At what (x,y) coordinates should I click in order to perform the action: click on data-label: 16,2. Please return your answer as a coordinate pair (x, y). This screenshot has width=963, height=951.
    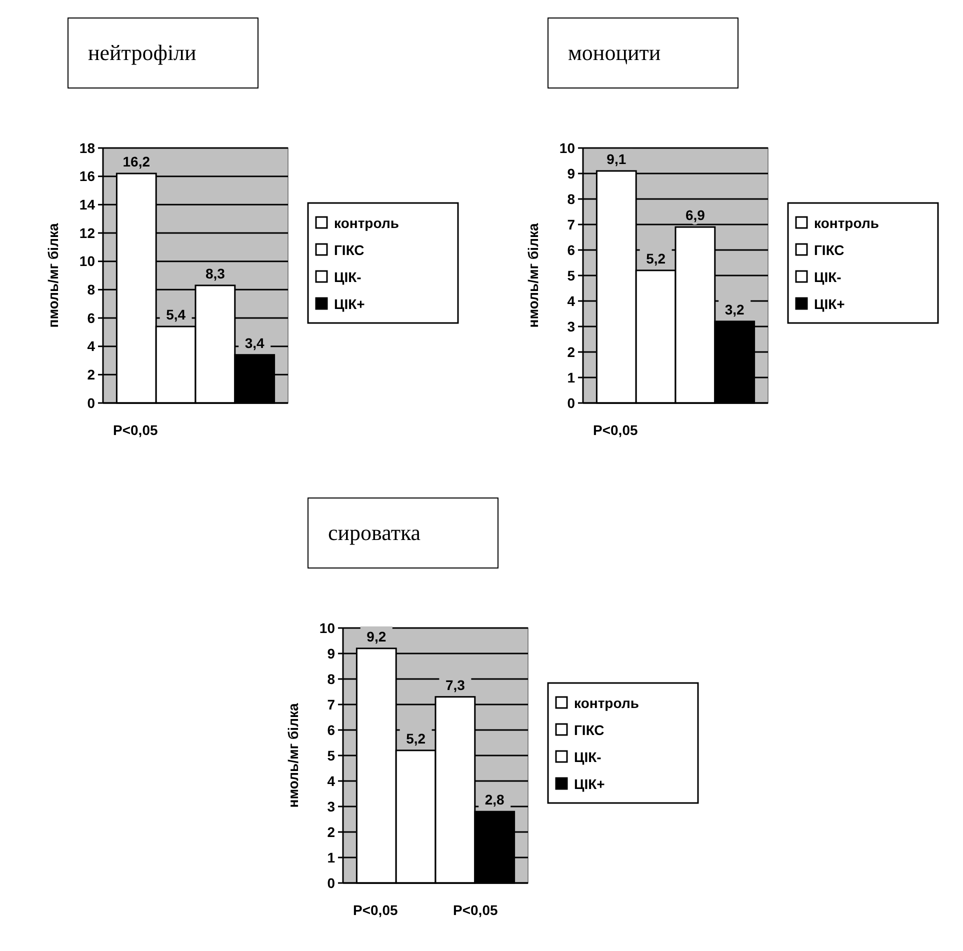
    Looking at the image, I should click on (136, 162).